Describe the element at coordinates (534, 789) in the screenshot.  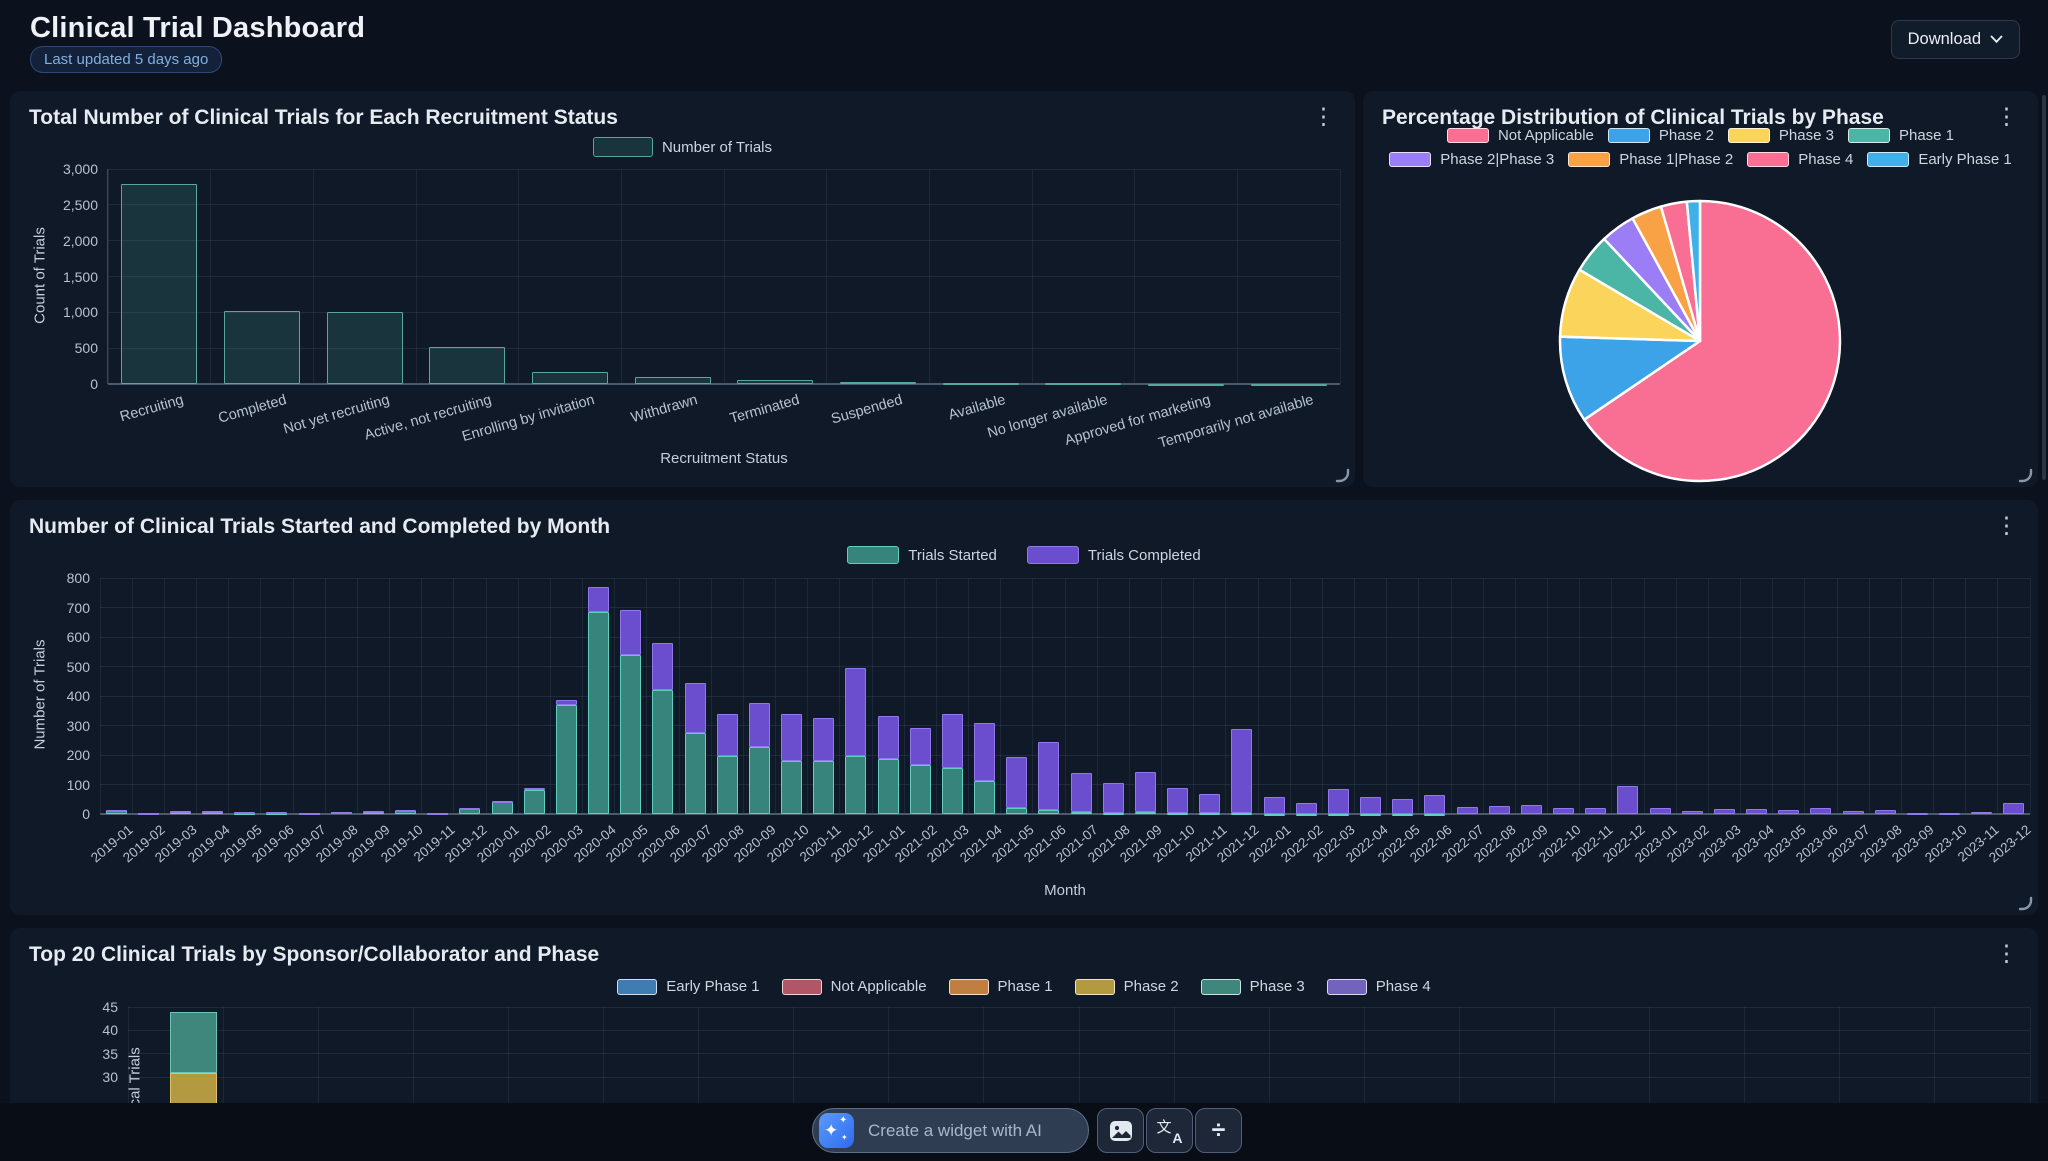
I see `bar-2020-02-trials-completed` at that location.